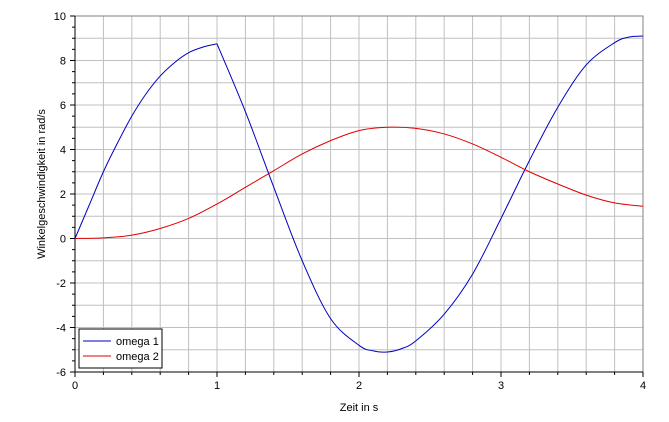 This screenshot has width=669, height=422. Describe the element at coordinates (42, 184) in the screenshot. I see `y-axis-label: Winkelgeschwindigkeit in rad/s` at that location.